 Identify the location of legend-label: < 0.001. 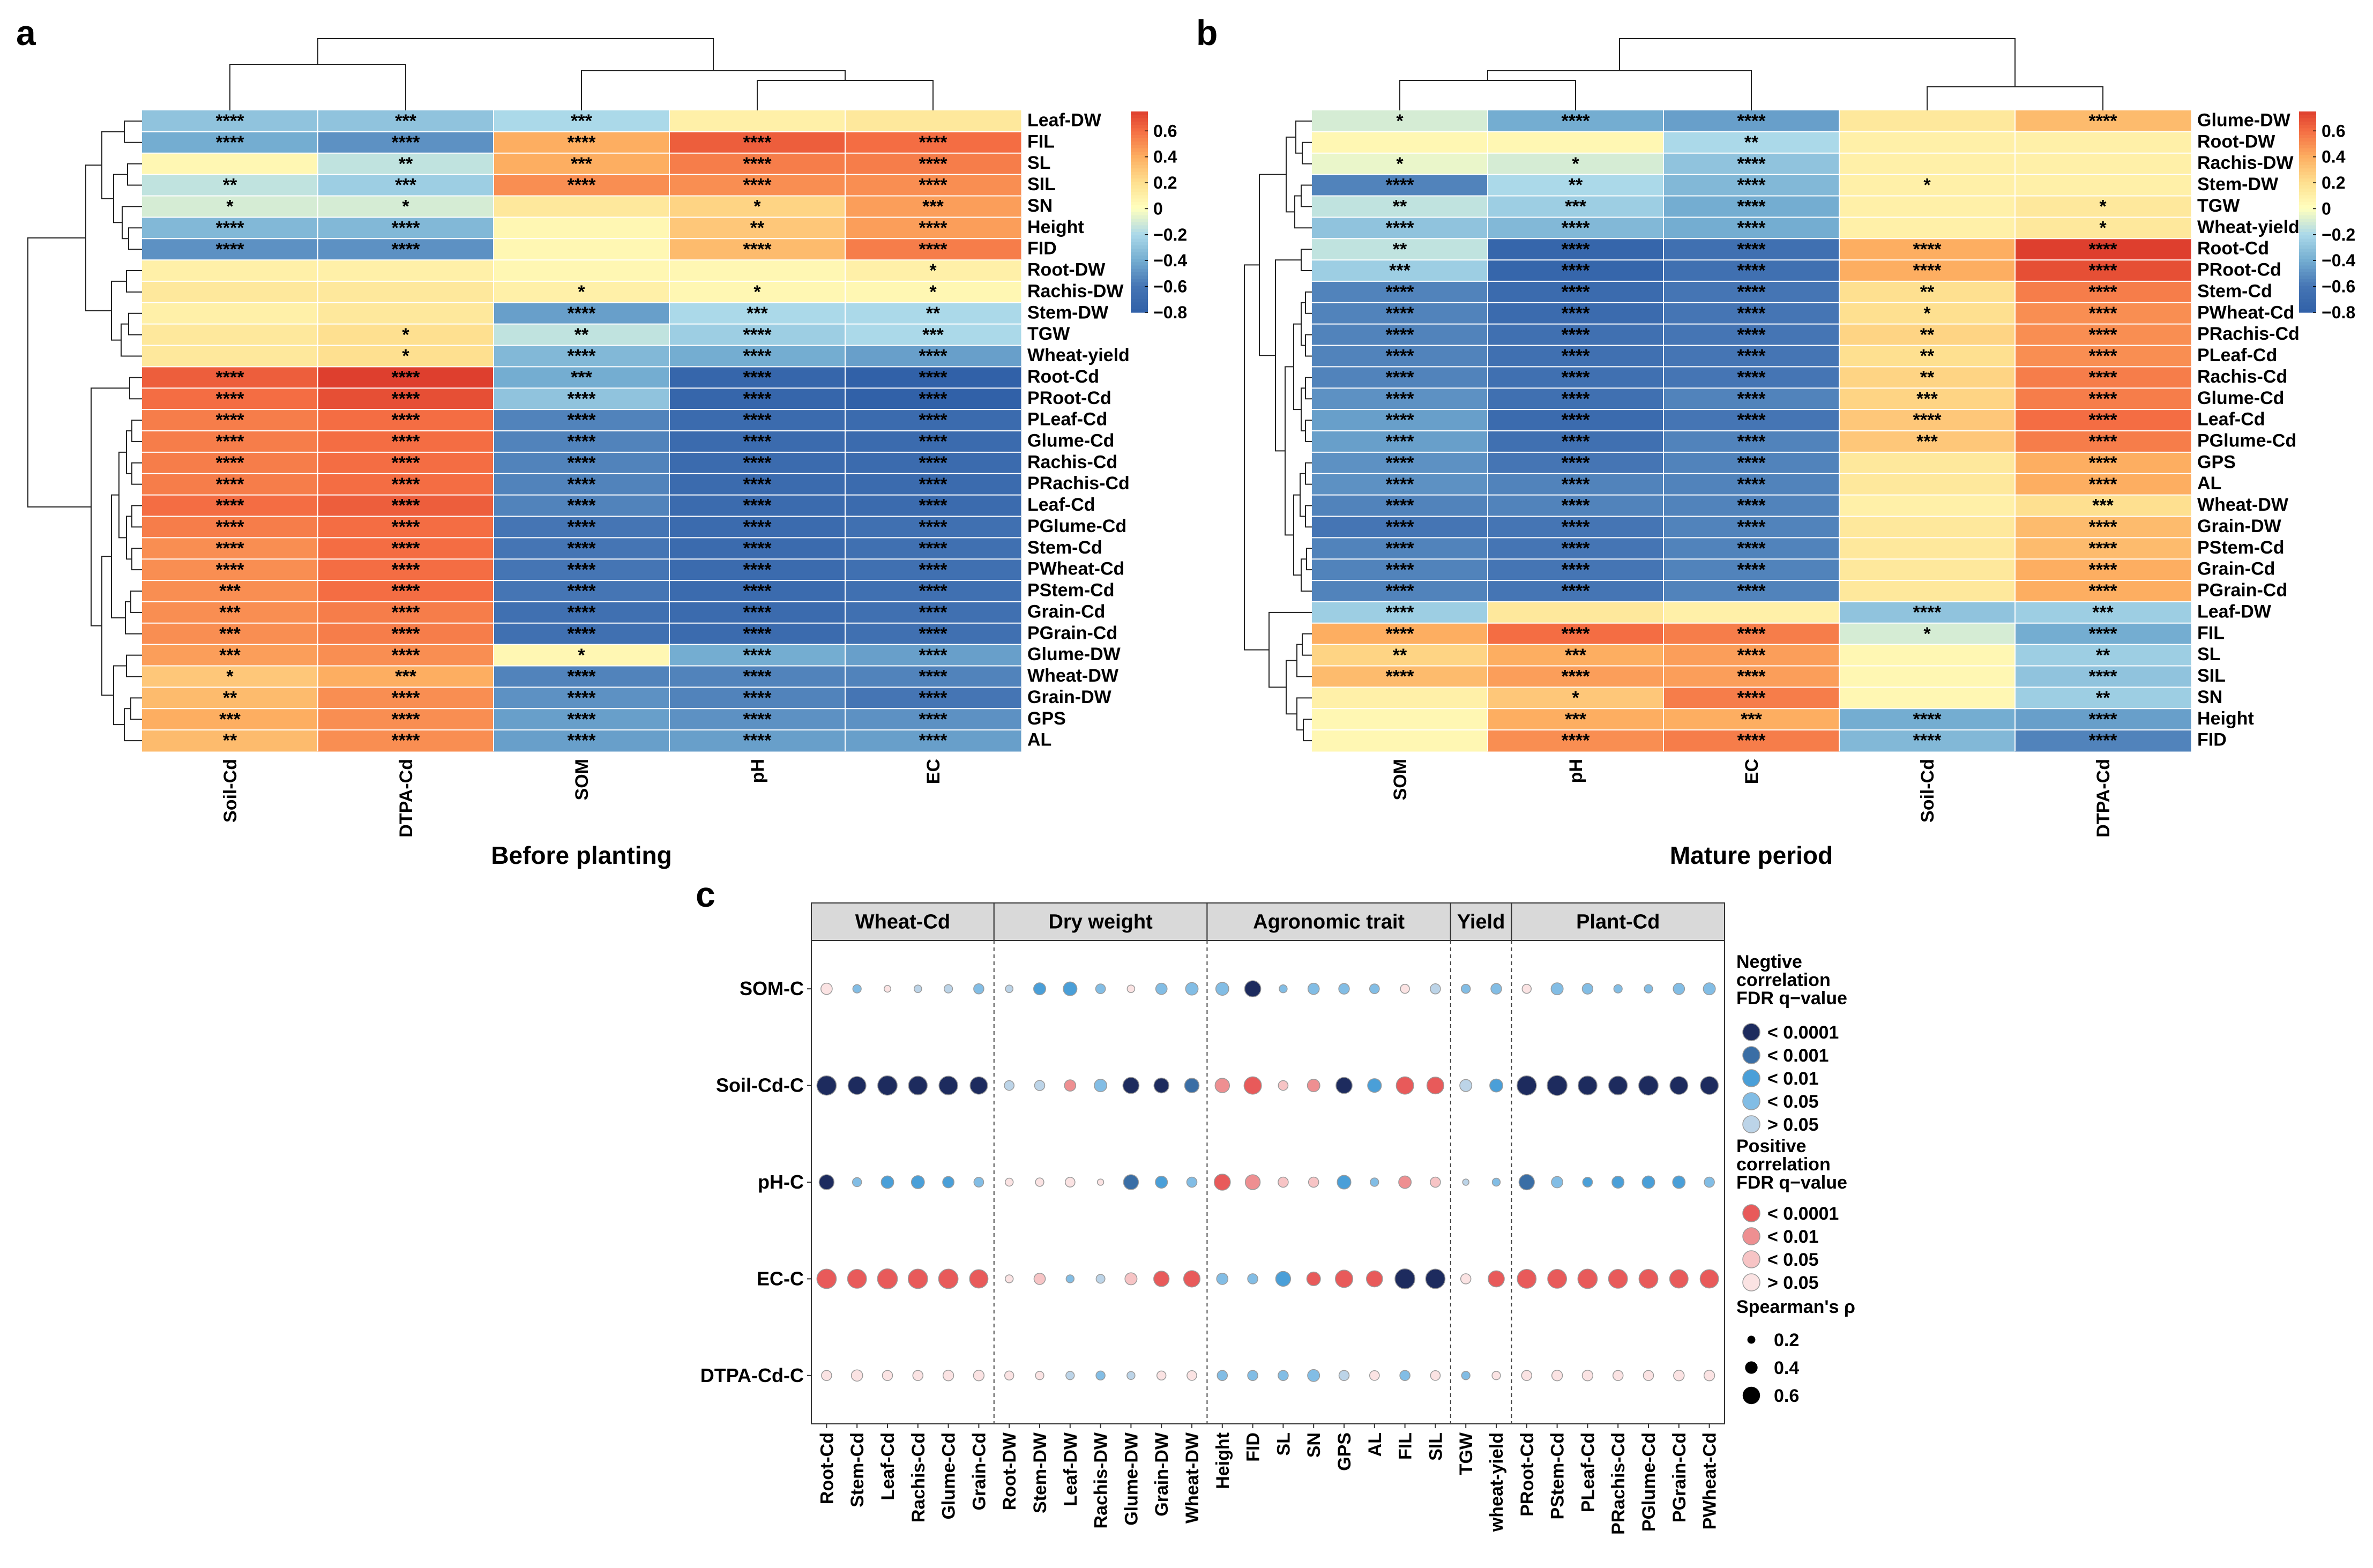
(1798, 1056).